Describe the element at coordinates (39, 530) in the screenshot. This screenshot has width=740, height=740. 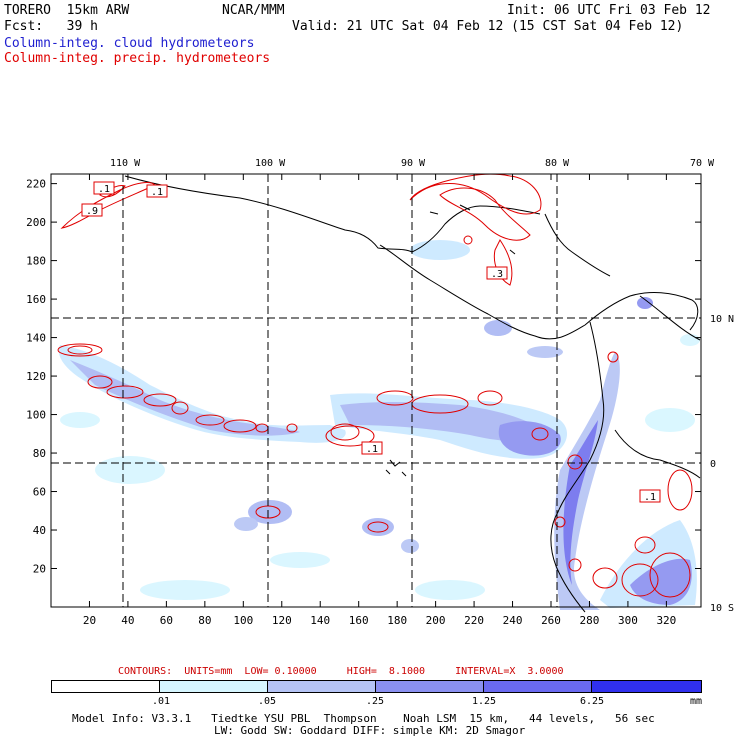
I see `y-tick-label: 40` at that location.